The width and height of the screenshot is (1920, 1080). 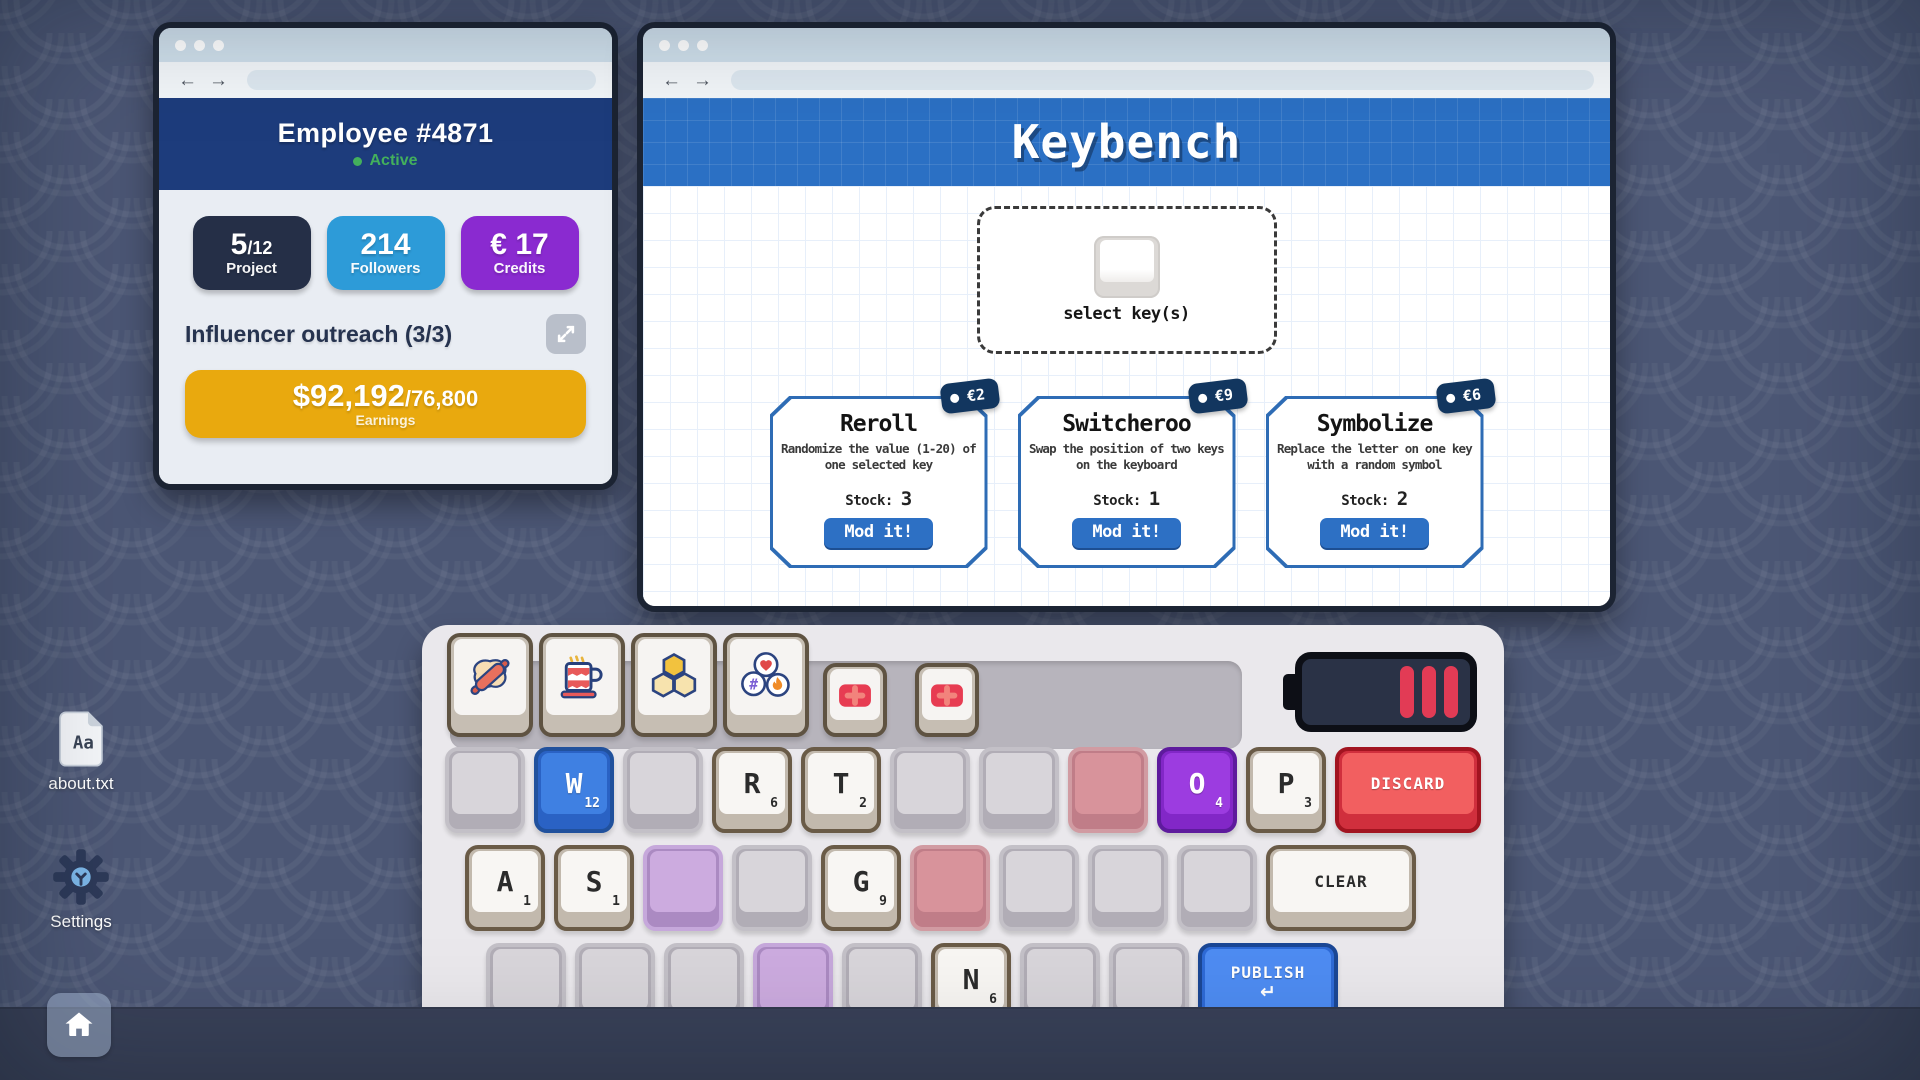 What do you see at coordinates (582, 677) in the screenshot?
I see `mug-icon` at bounding box center [582, 677].